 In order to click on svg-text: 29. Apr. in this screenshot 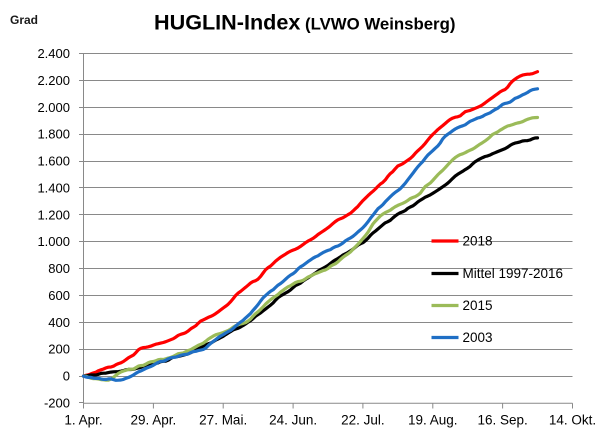, I will do `click(154, 420)`.